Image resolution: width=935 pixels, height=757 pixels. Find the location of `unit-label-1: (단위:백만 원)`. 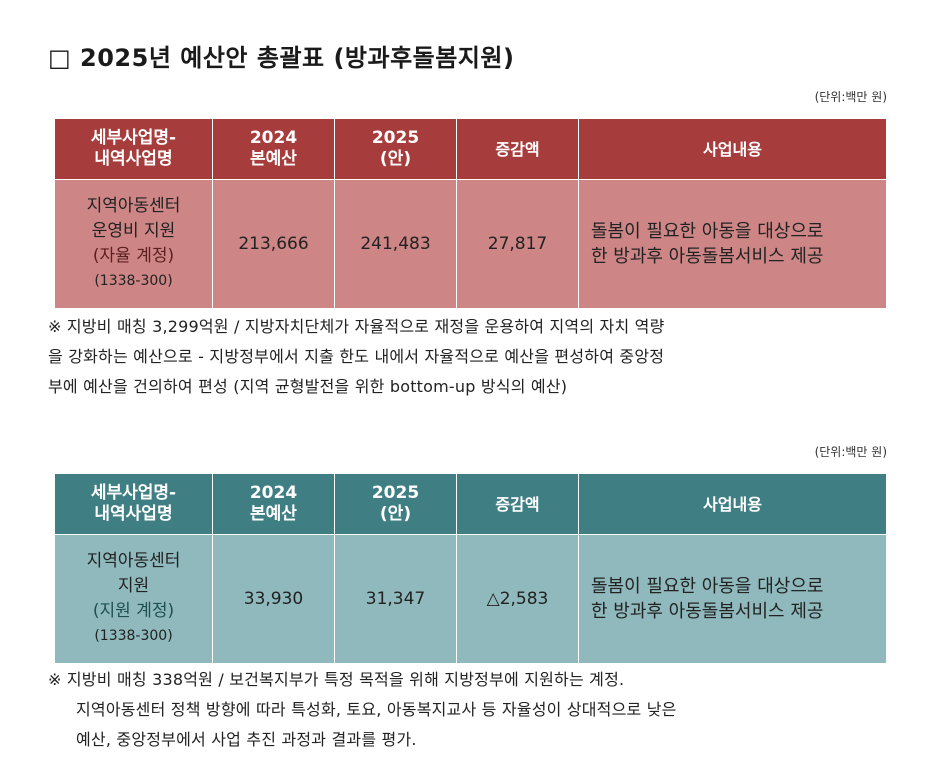

unit-label-1: (단위:백만 원) is located at coordinates (850, 97).